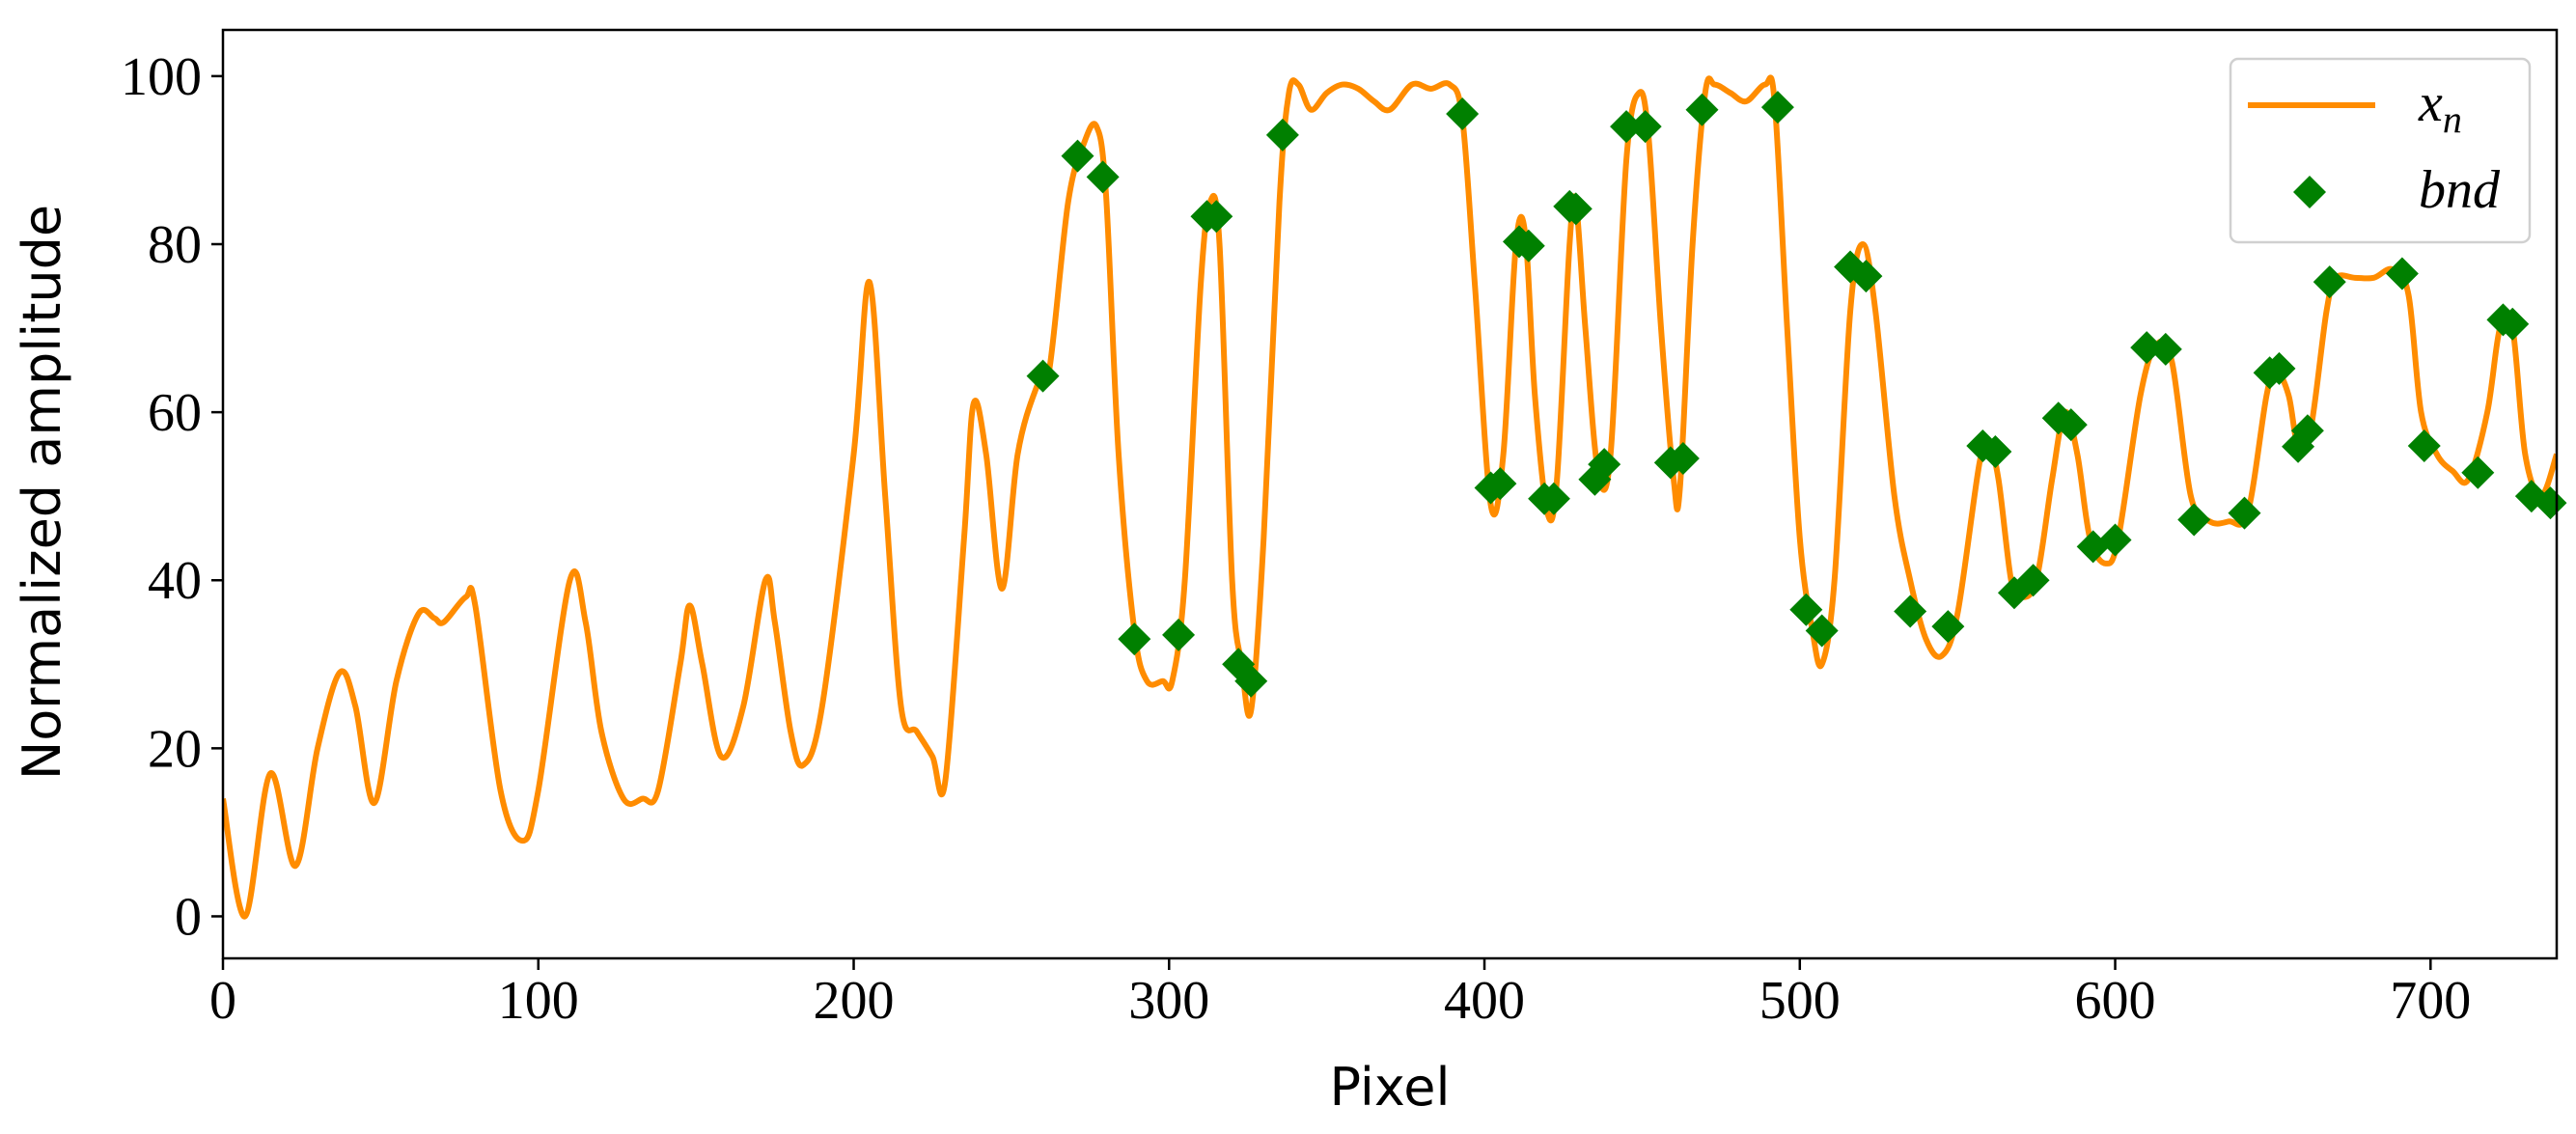 This screenshot has width=2576, height=1134. Describe the element at coordinates (1168, 1001) in the screenshot. I see `x-tick-label: 300` at that location.